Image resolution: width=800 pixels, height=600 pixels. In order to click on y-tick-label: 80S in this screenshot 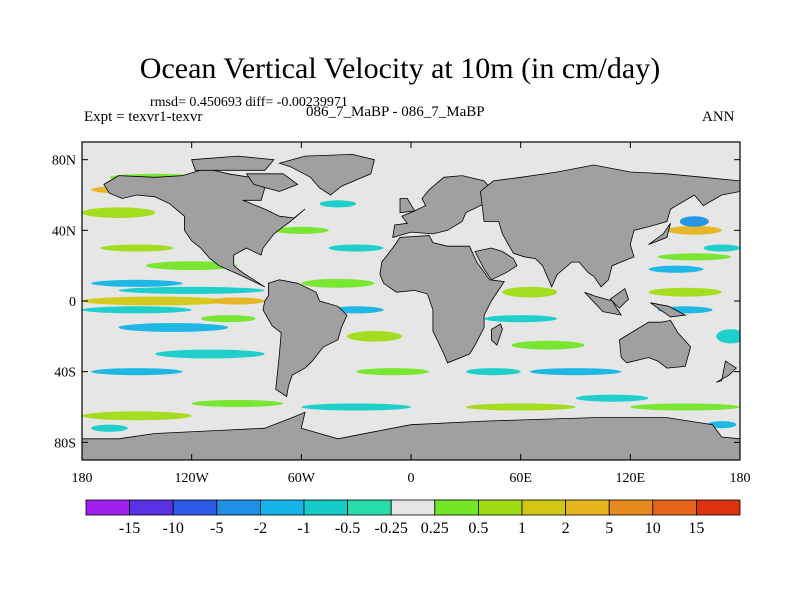, I will do `click(65, 443)`.